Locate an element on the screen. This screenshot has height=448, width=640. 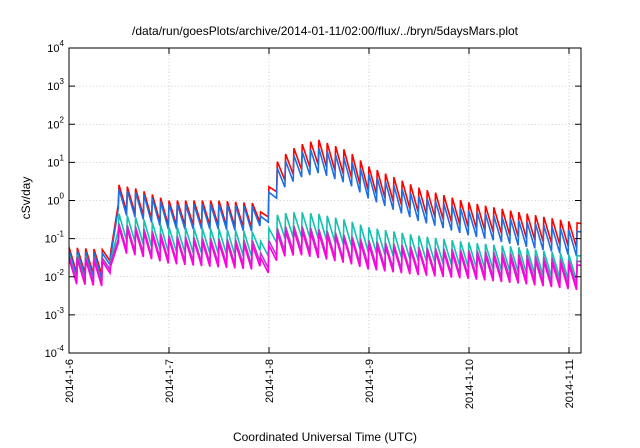
y-tick-label: 10⁻³ is located at coordinates (55, 314).